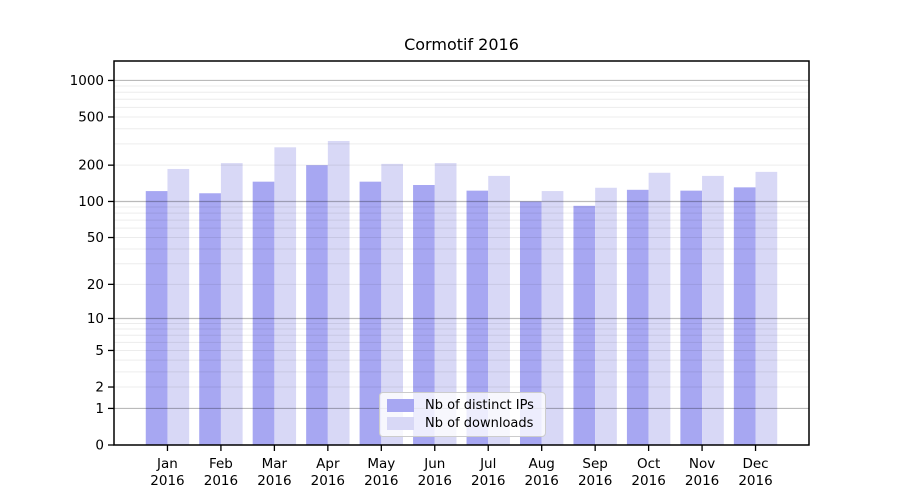  What do you see at coordinates (479, 405) in the screenshot?
I see `legend-label-distinct-ips: Nb of distinct IPs` at bounding box center [479, 405].